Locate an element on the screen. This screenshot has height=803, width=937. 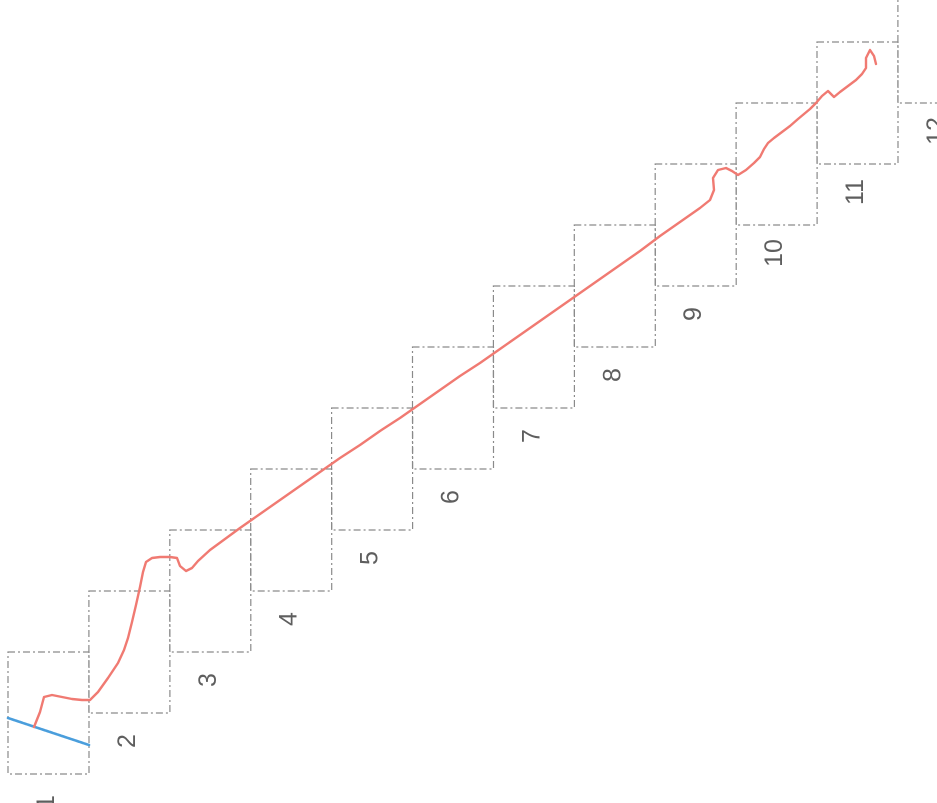
access-route-line is located at coordinates (48, 731).